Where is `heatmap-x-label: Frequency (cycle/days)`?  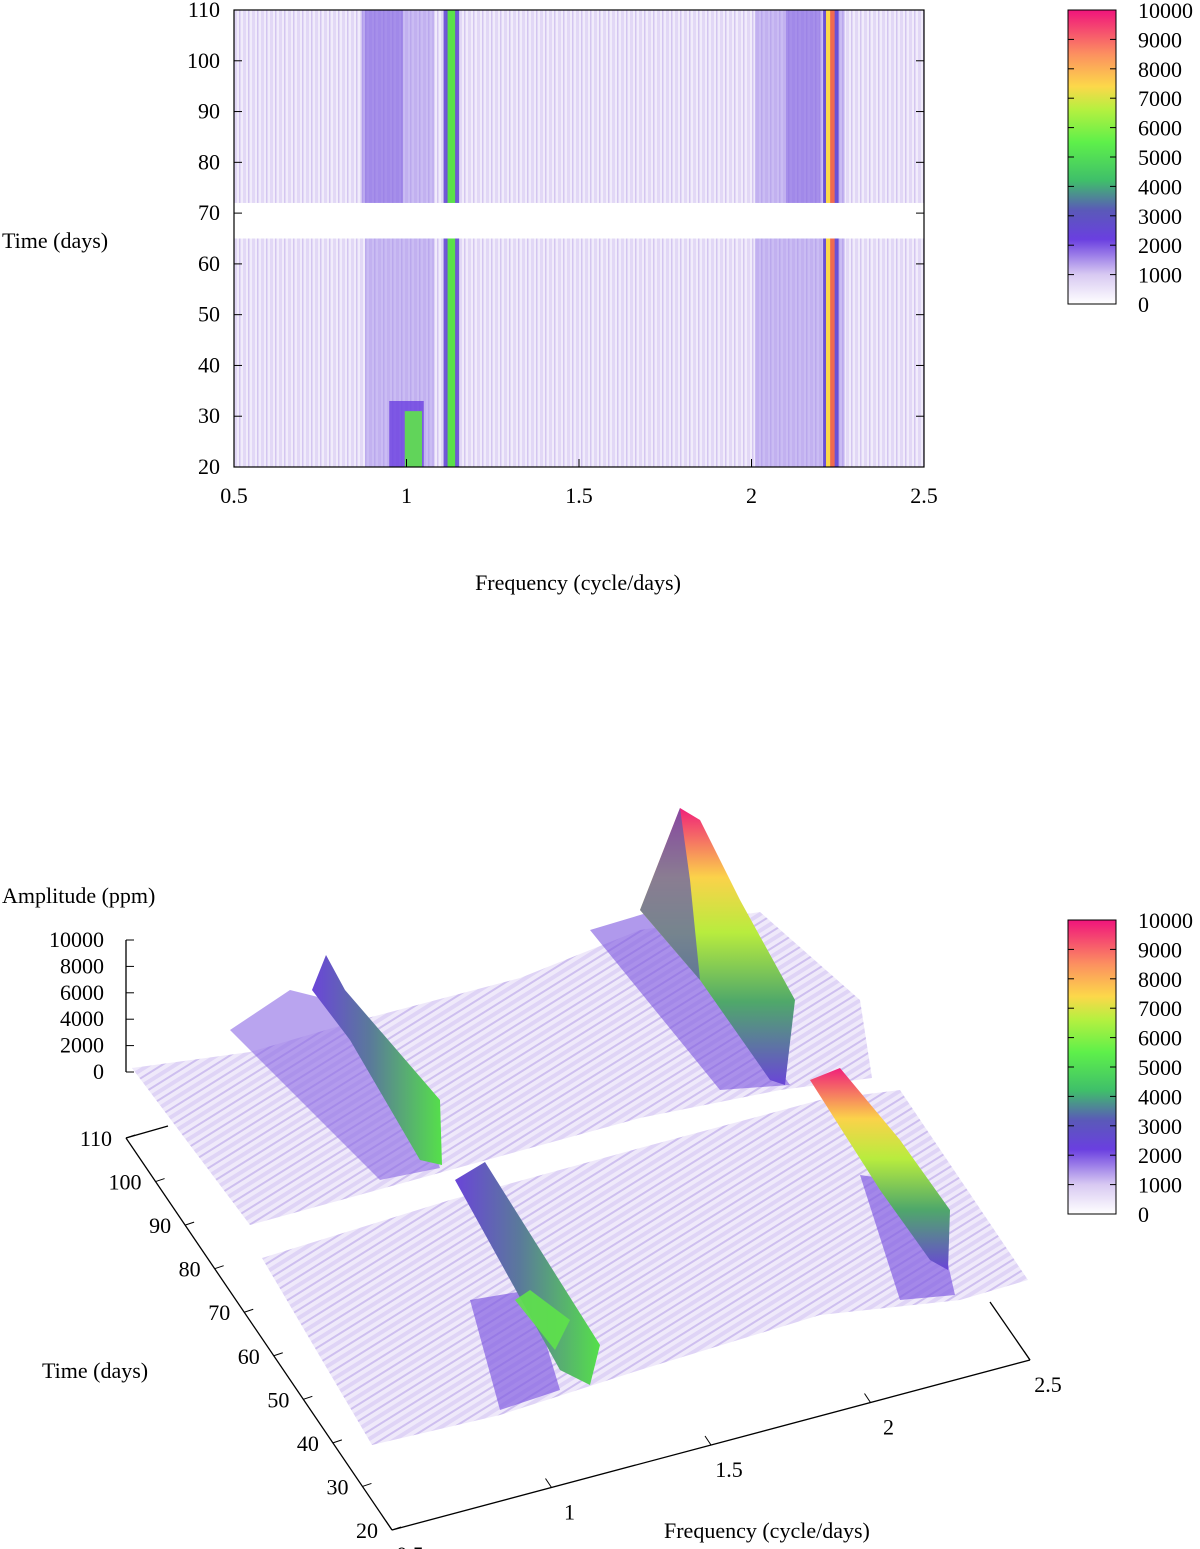 heatmap-x-label: Frequency (cycle/days) is located at coordinates (578, 582).